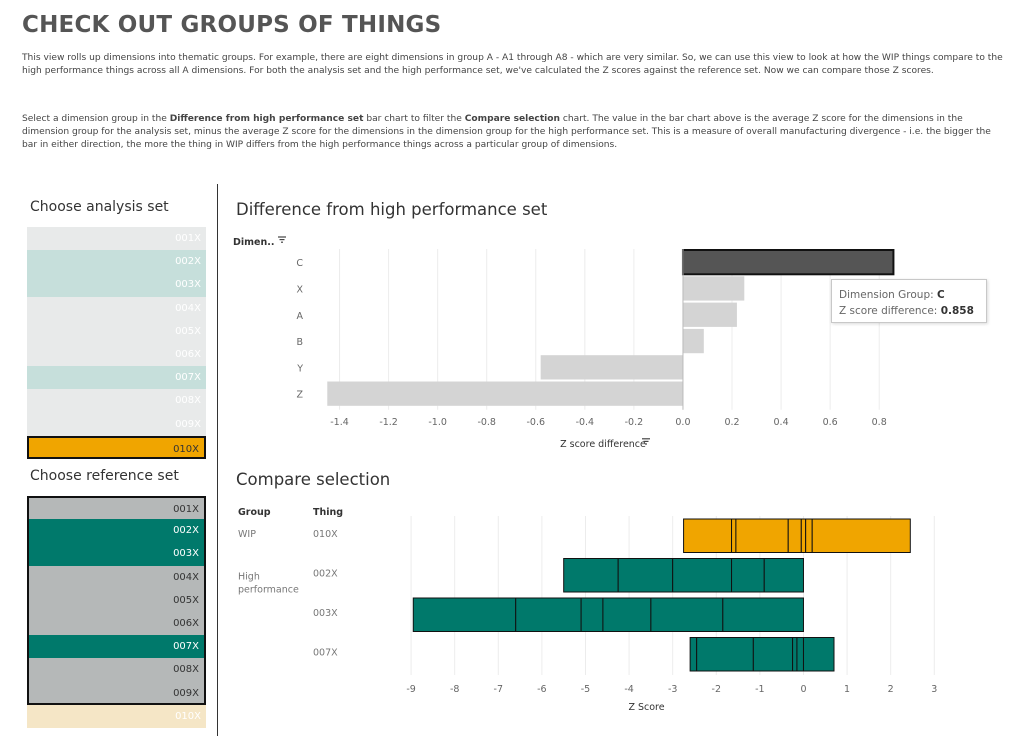 Image resolution: width=1024 pixels, height=753 pixels. What do you see at coordinates (116, 600) in the screenshot?
I see `reference-set-item-005x: 005X` at bounding box center [116, 600].